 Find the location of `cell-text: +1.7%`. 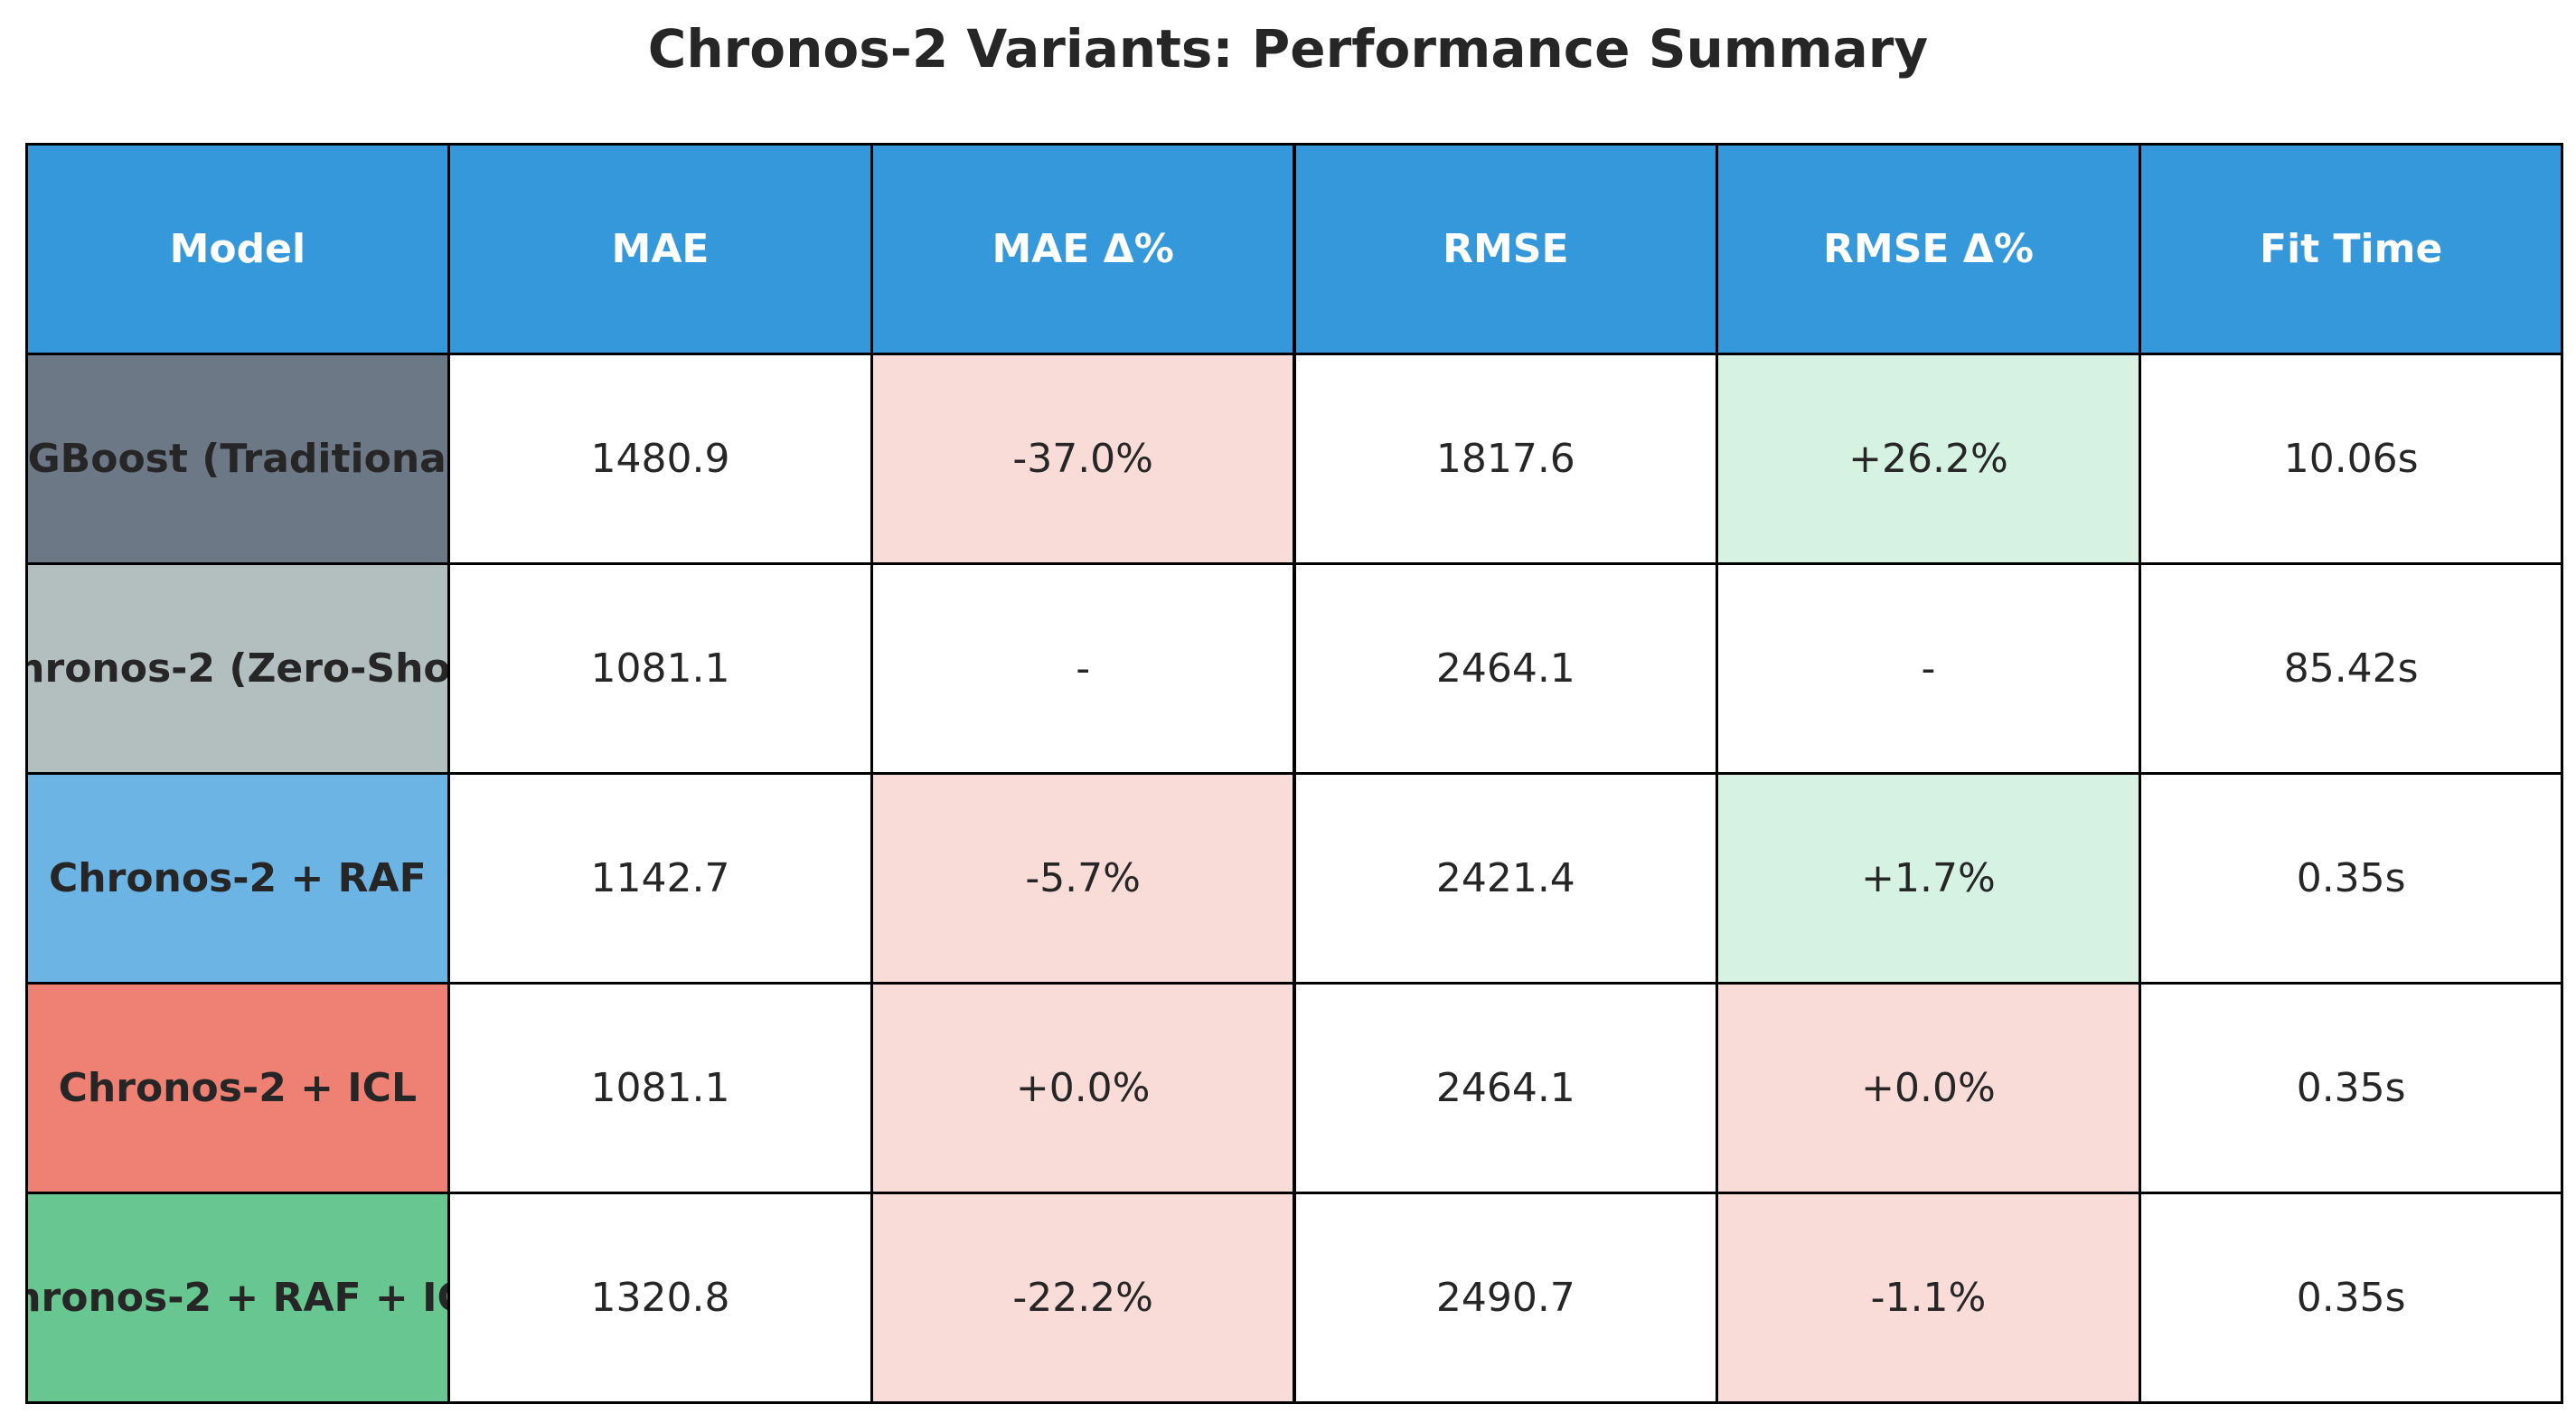

cell-text: +1.7% is located at coordinates (1929, 878).